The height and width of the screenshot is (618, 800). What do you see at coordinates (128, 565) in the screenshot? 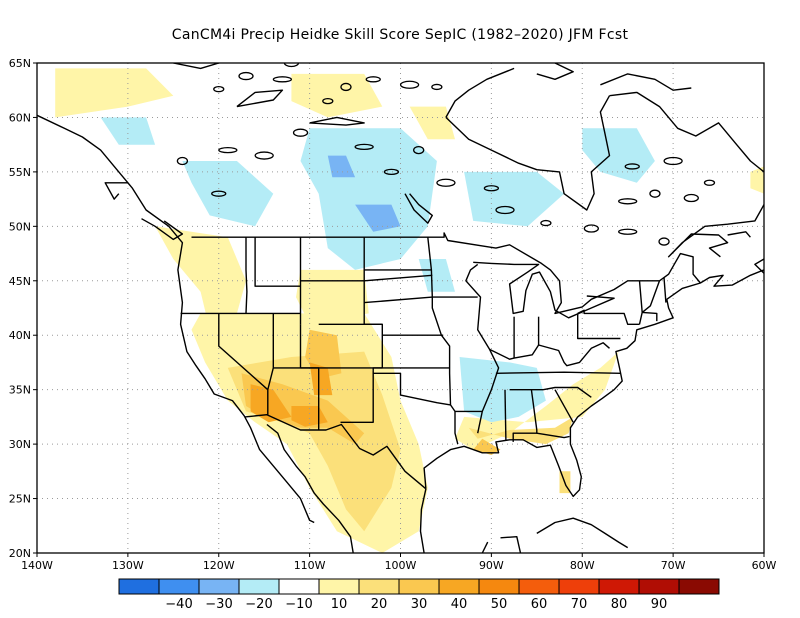
I see `lon-tick-label: 130W` at bounding box center [128, 565].